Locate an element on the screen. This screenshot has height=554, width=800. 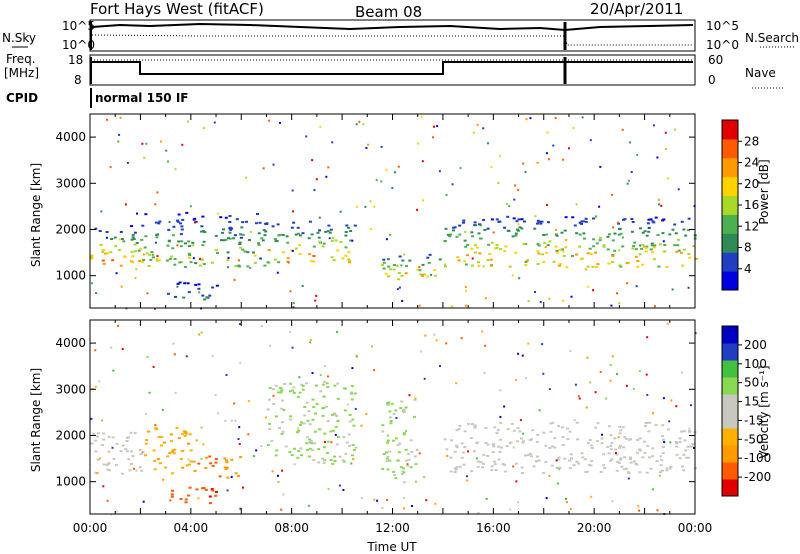
nsearch-trace is located at coordinates (392, 40).